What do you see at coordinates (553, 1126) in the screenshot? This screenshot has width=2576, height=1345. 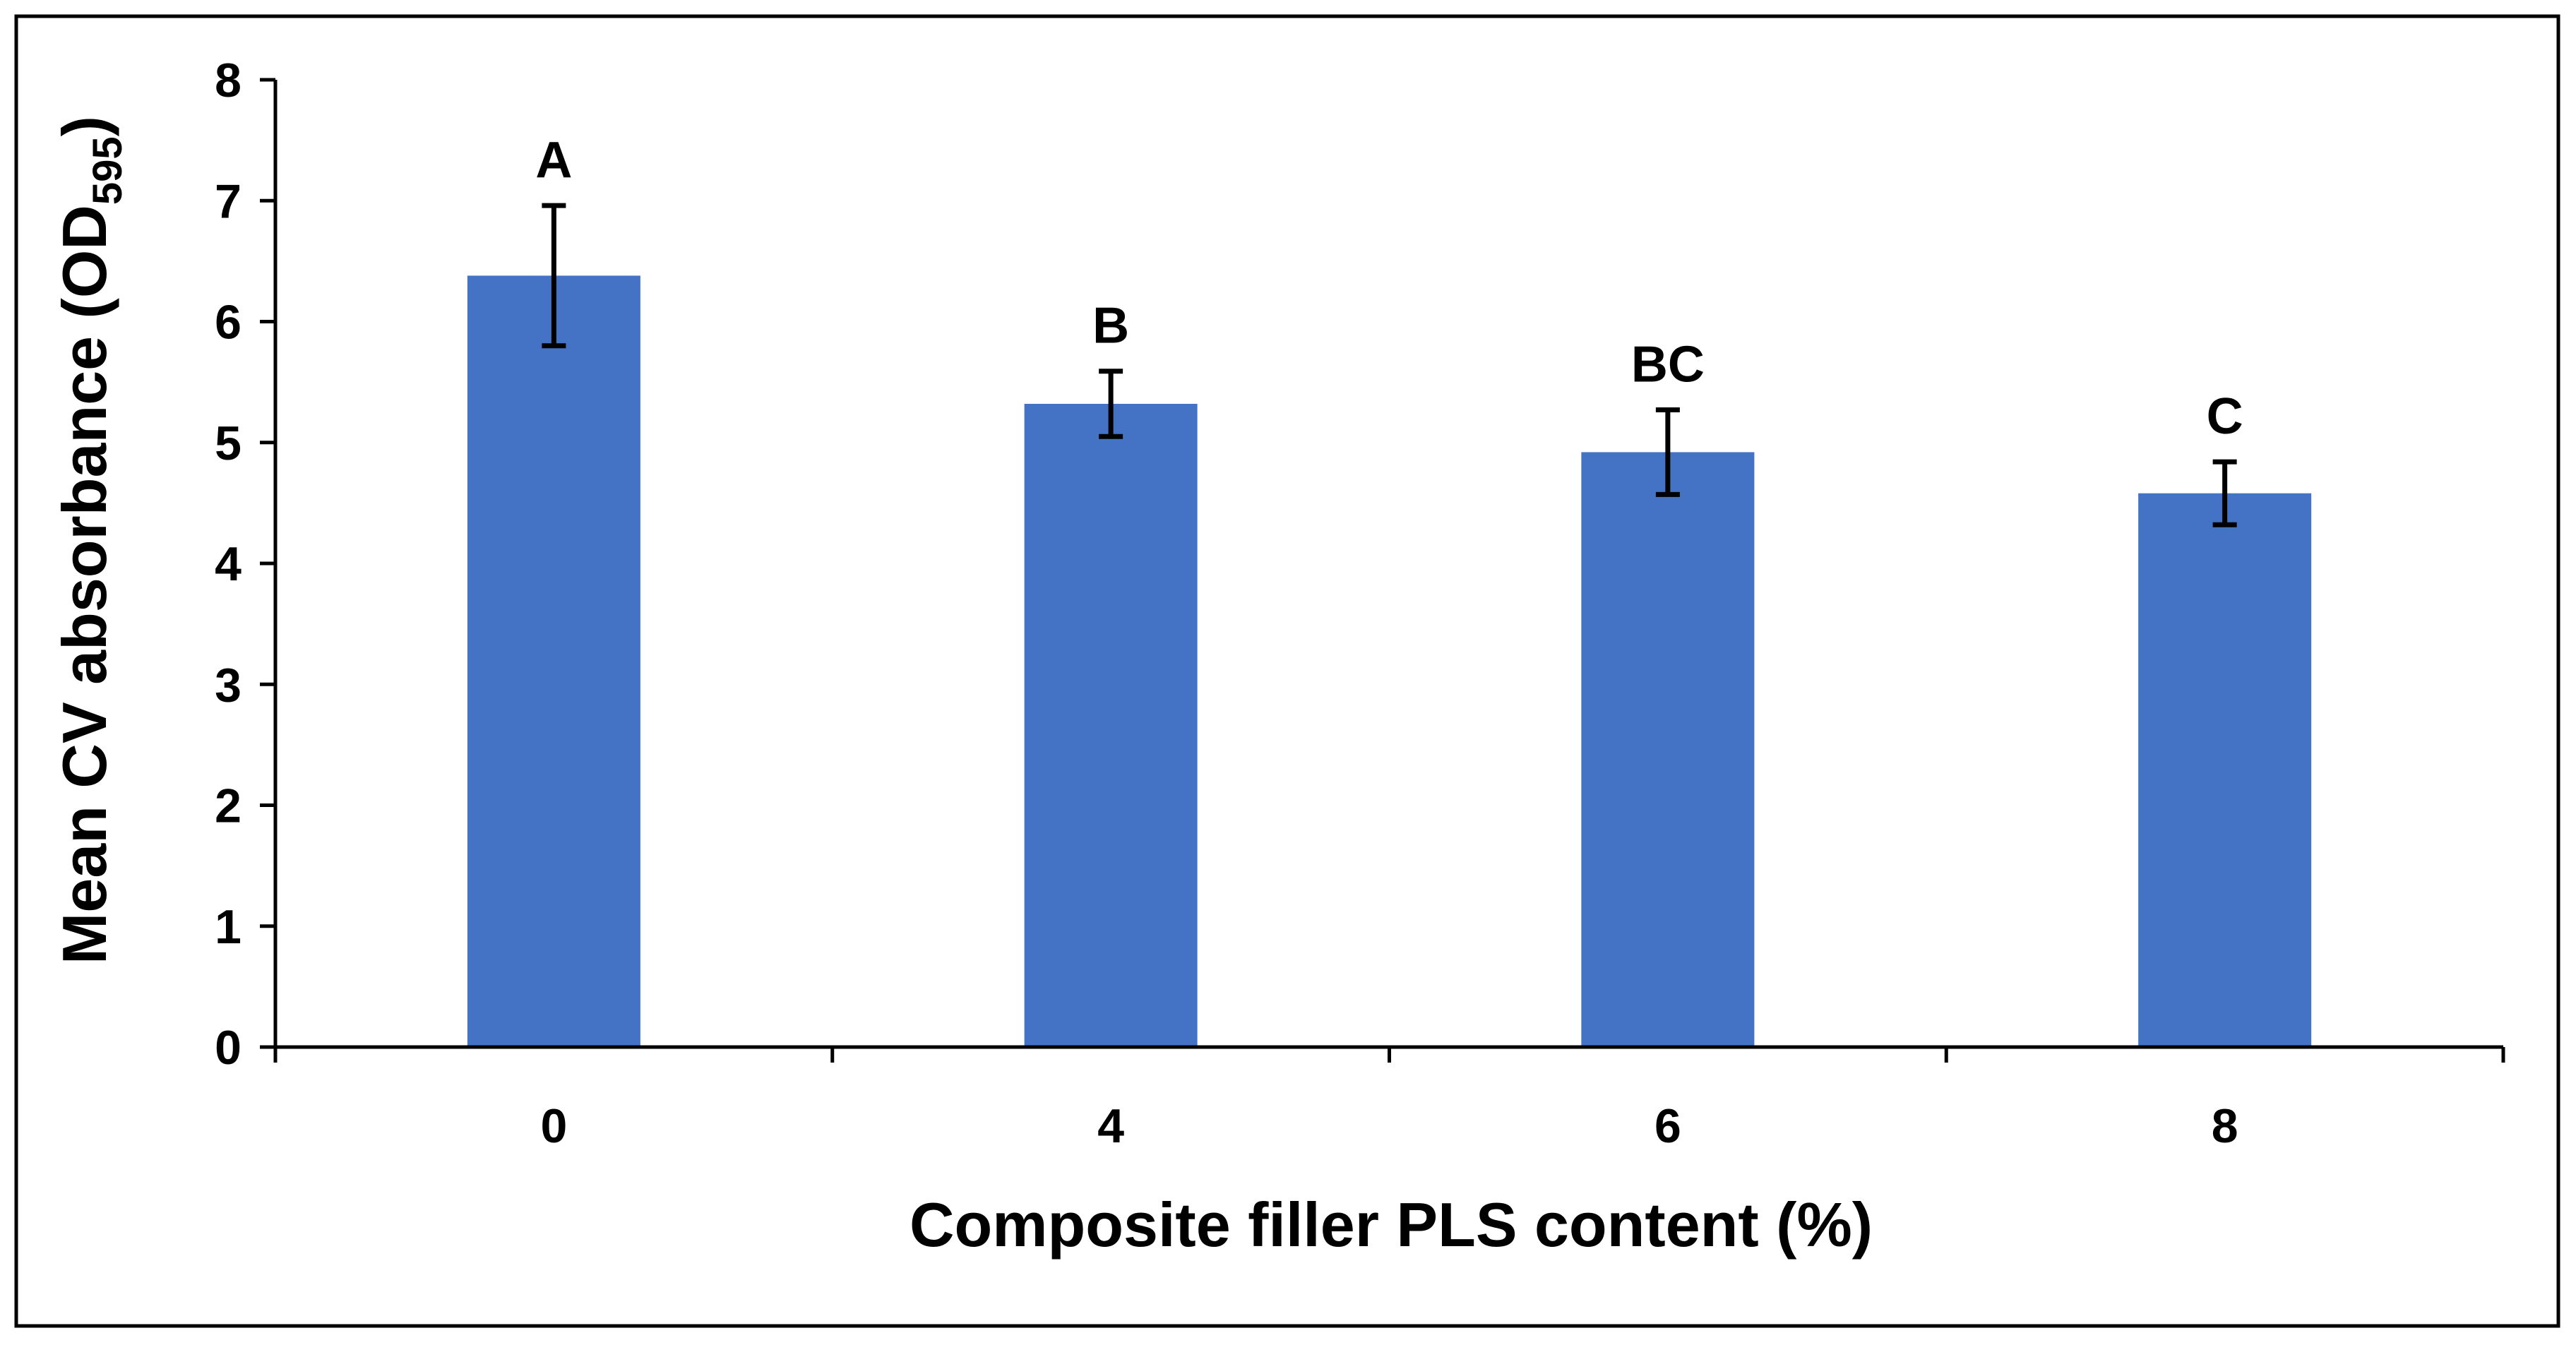 I see `x-tick-label: 0` at bounding box center [553, 1126].